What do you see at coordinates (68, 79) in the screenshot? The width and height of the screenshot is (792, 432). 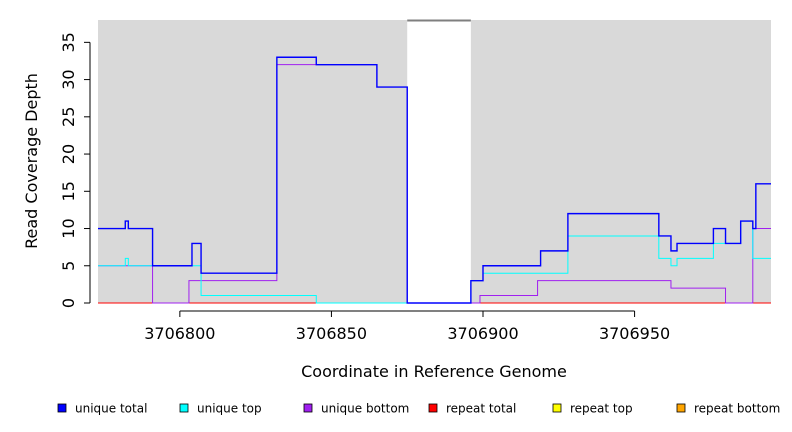 I see `y-tick-label: 30` at bounding box center [68, 79].